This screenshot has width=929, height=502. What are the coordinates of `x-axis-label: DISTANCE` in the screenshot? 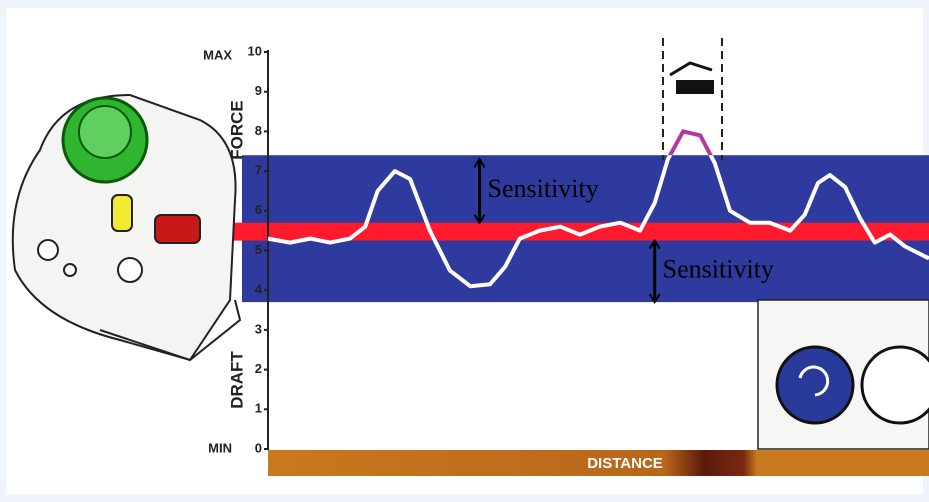 It's located at (625, 463).